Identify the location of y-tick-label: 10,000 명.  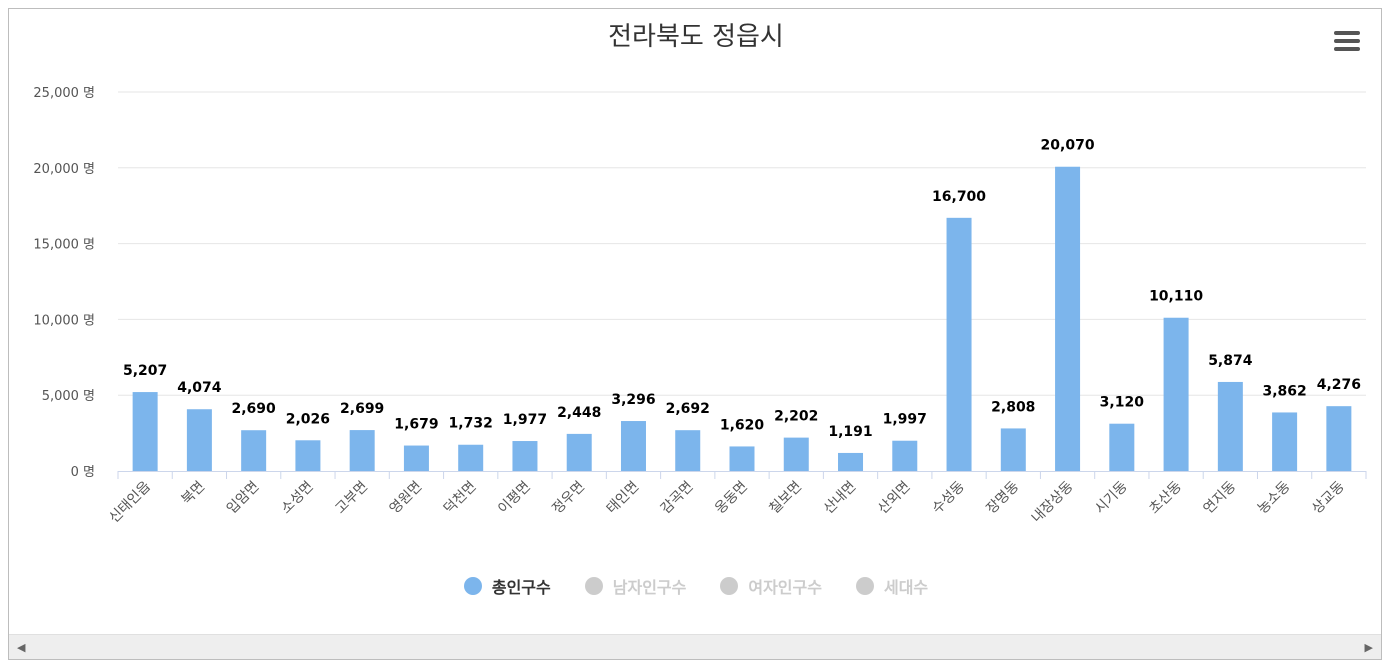
(64, 320).